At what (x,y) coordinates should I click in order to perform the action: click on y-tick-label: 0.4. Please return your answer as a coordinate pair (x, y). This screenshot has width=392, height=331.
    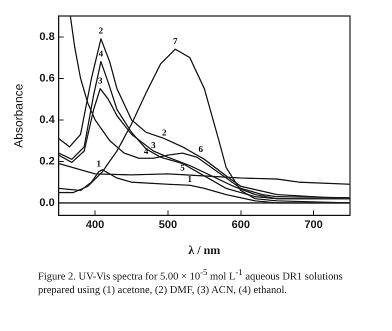
    Looking at the image, I should click on (47, 120).